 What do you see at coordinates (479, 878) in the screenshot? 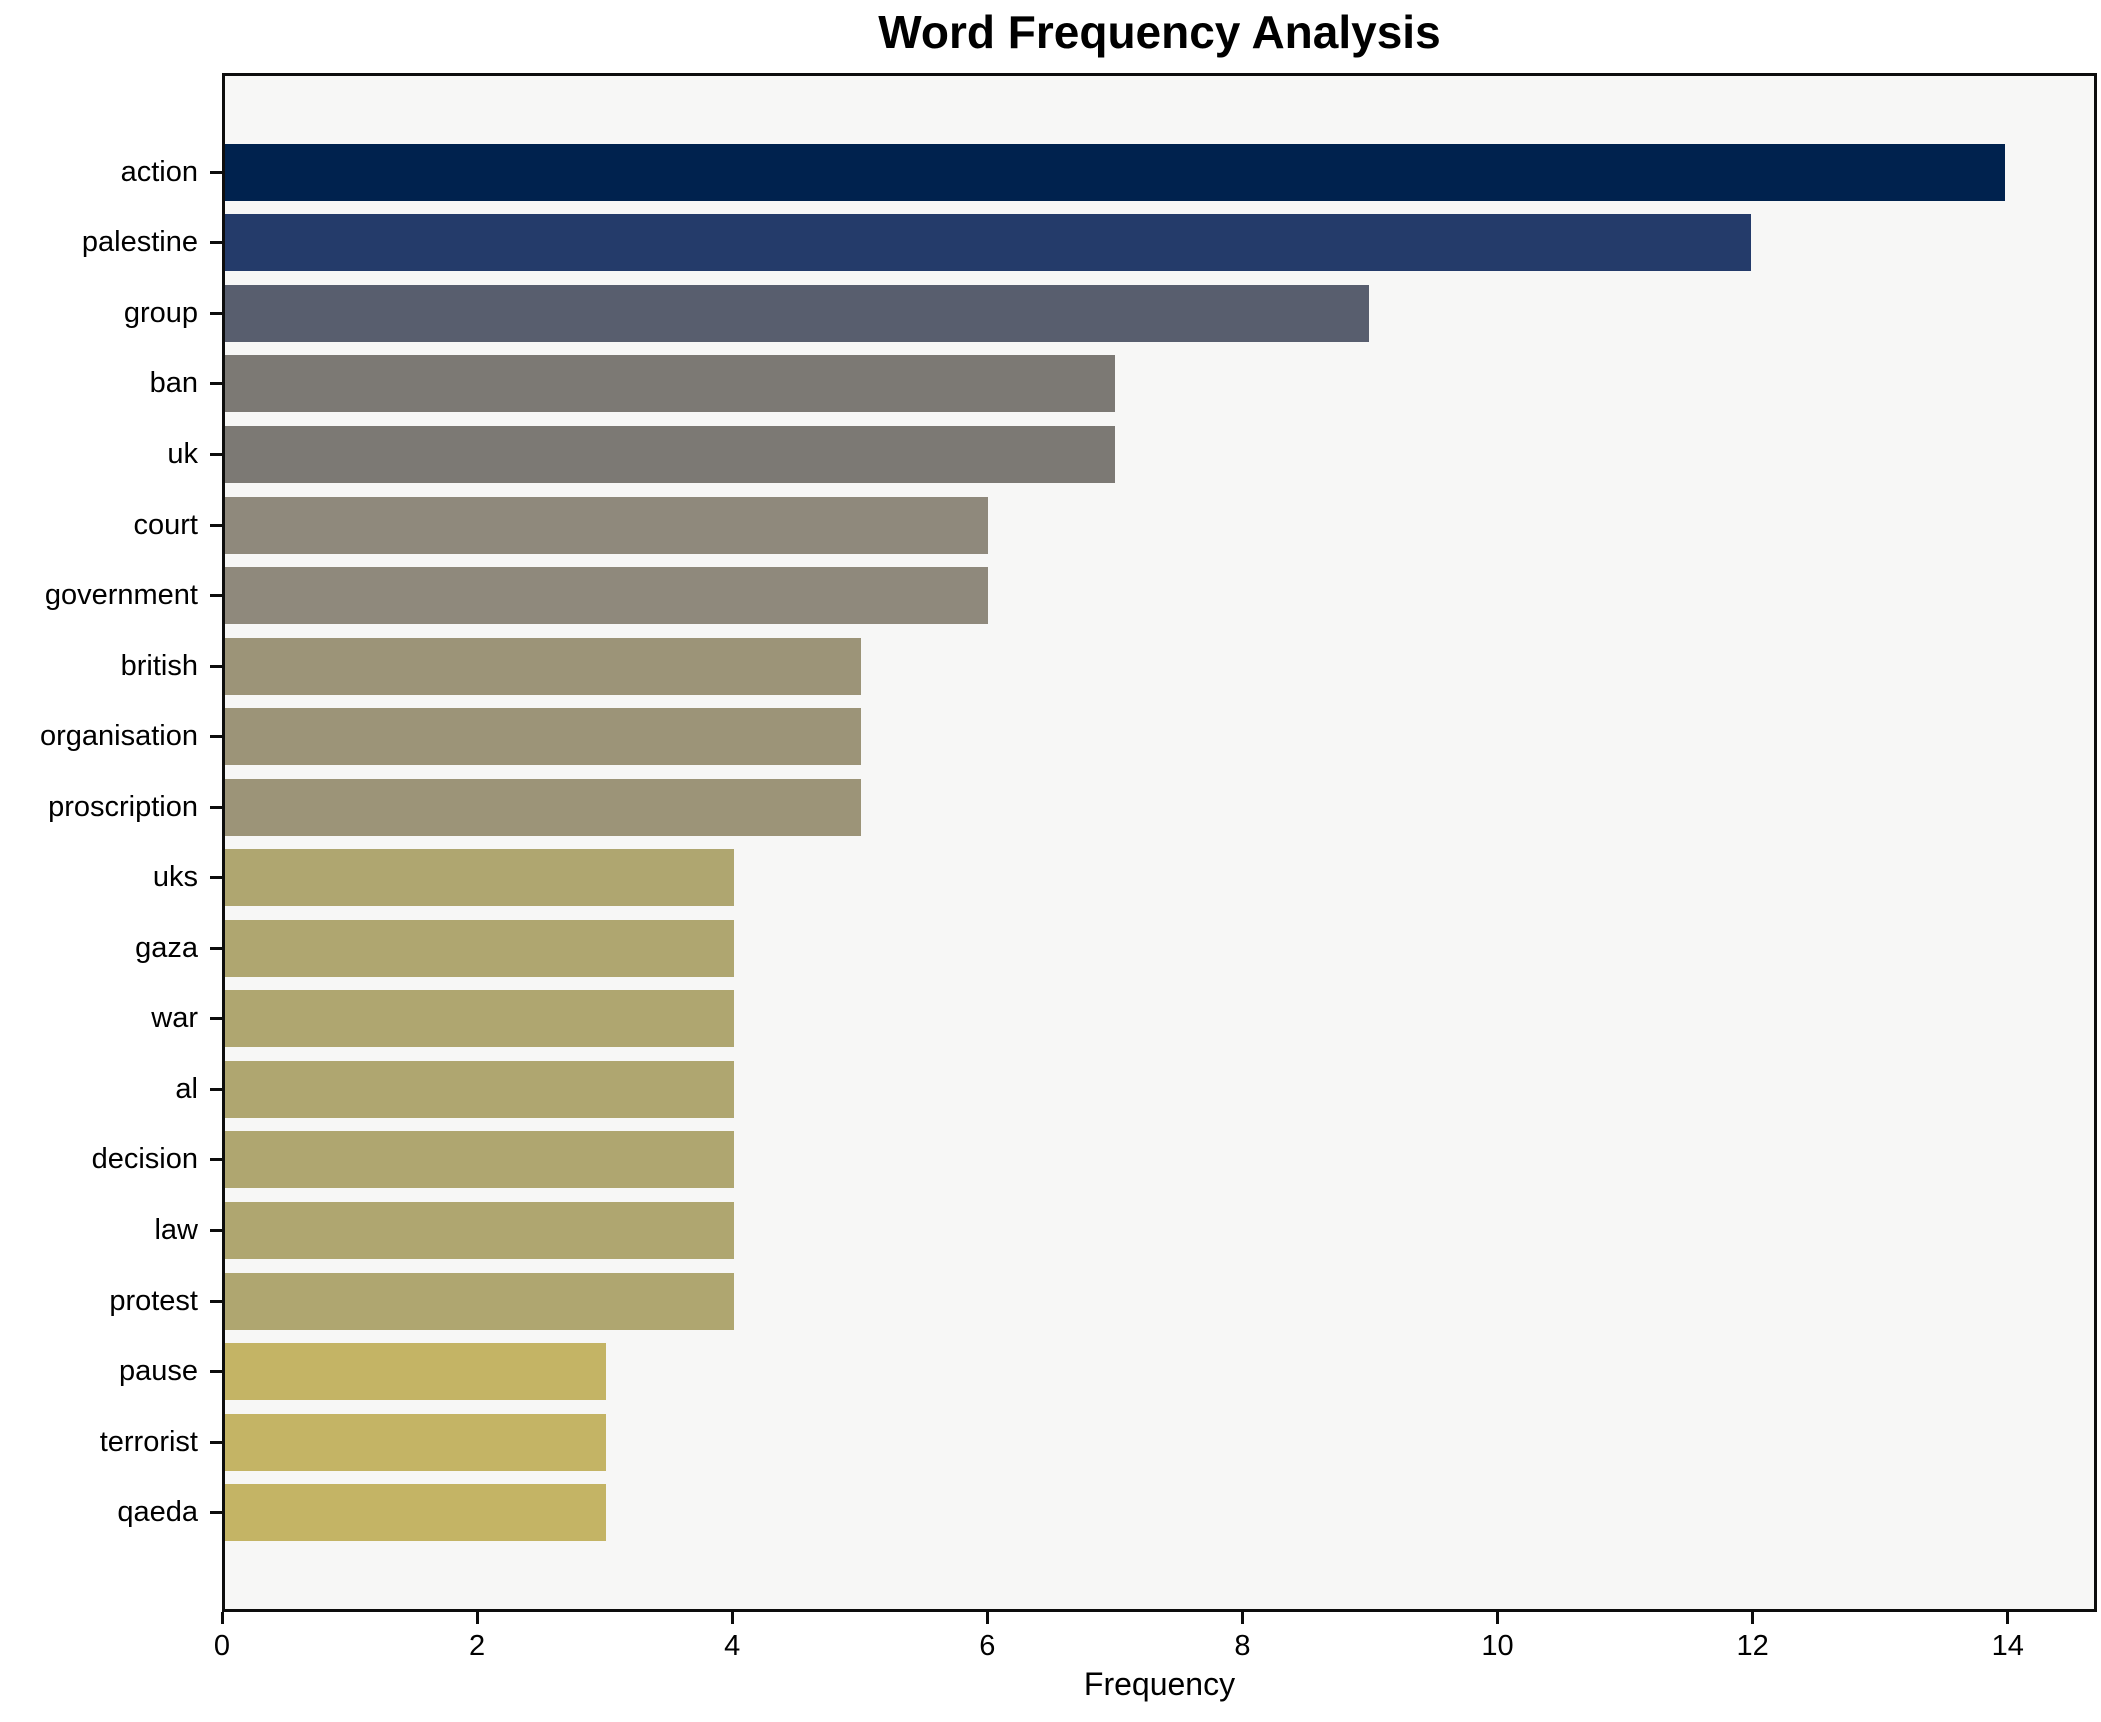
I see `bar-uks` at bounding box center [479, 878].